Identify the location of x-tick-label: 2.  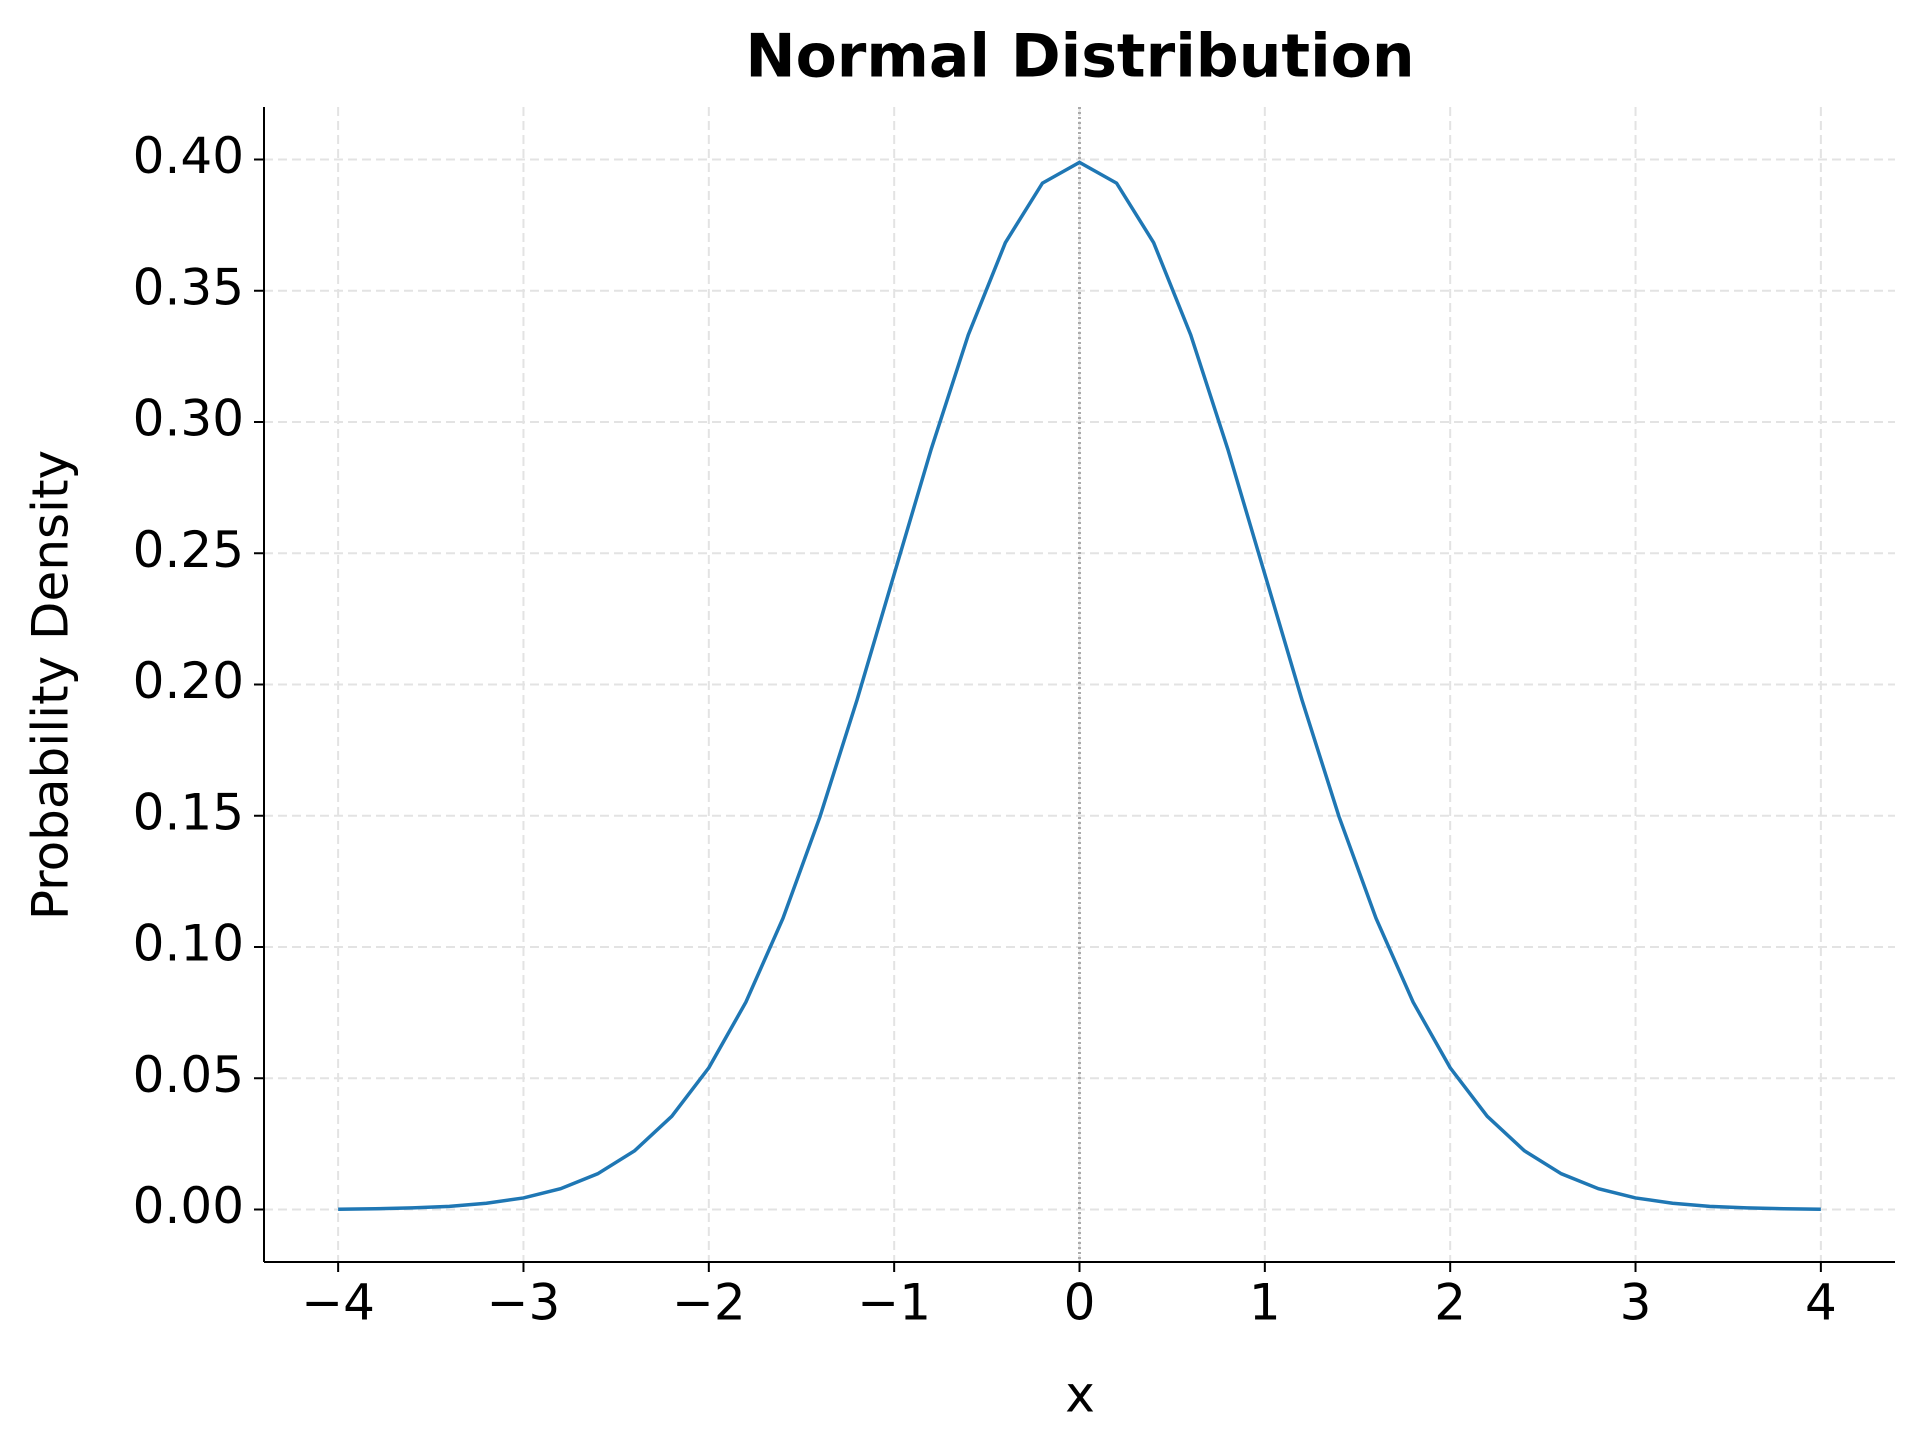
(1450, 1303).